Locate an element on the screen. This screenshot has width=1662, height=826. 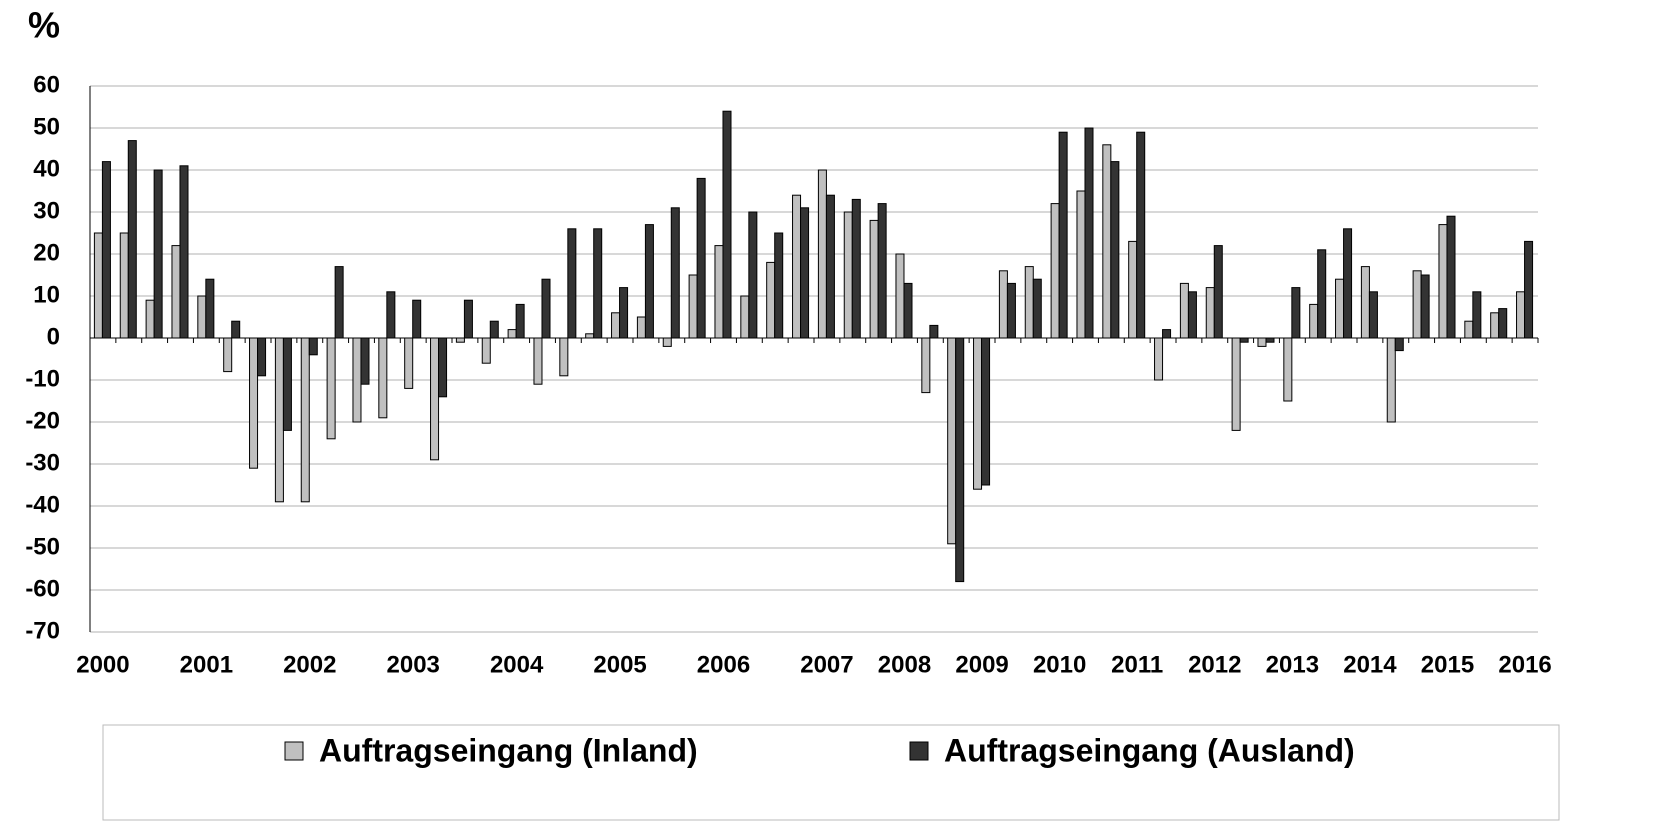
x-tick-label: 2003 is located at coordinates (413, 664).